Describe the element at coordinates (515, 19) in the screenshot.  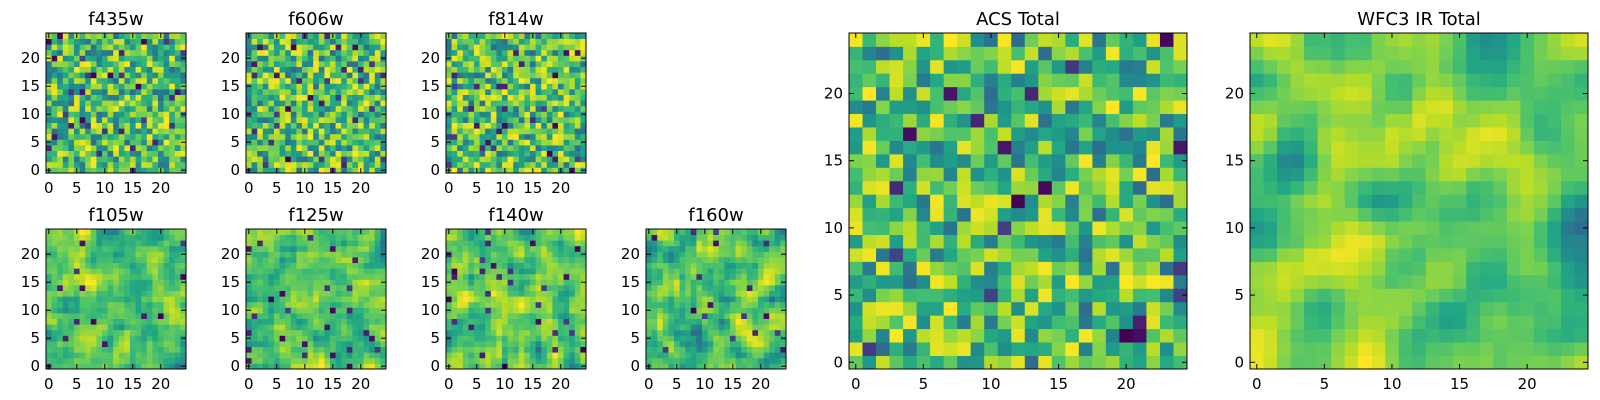
I see `panel-title: f814w` at that location.